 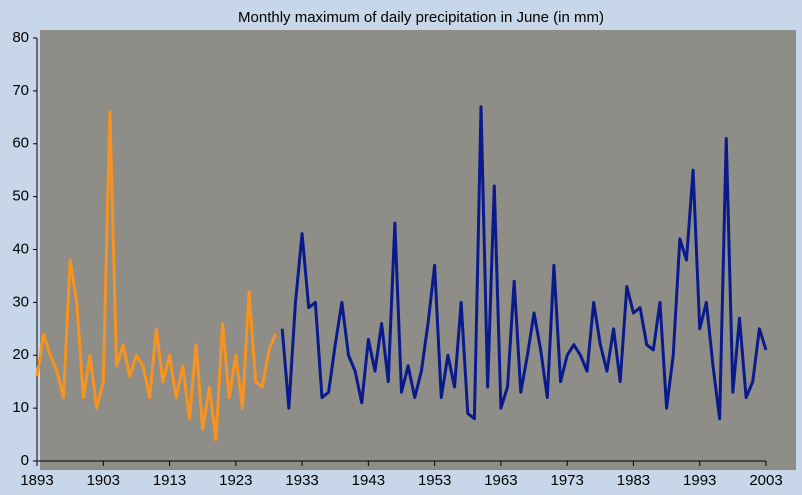 What do you see at coordinates (566, 480) in the screenshot?
I see `x-tick-label: 1973` at bounding box center [566, 480].